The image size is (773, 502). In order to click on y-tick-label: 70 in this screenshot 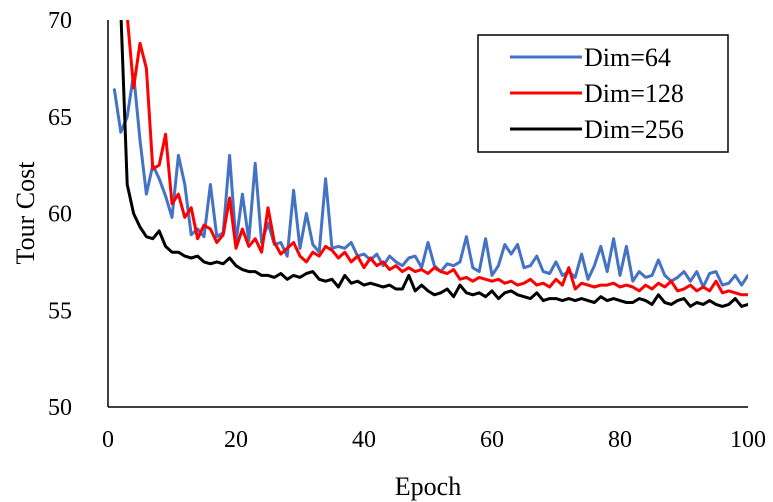, I will do `click(60, 21)`.